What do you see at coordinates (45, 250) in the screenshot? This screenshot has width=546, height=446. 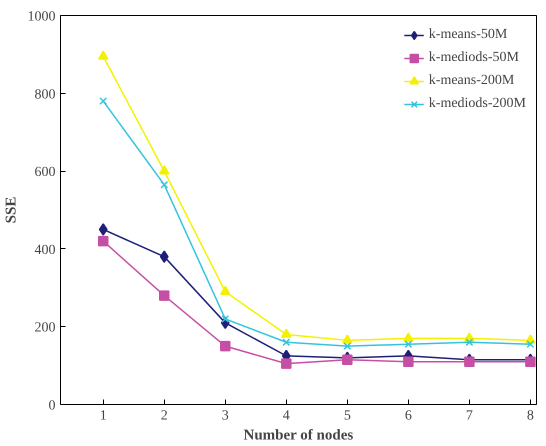 I see `y-tick-label: 400` at bounding box center [45, 250].